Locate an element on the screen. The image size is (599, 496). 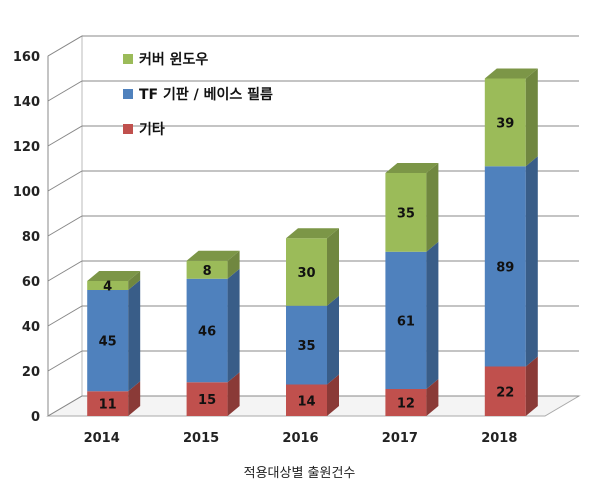
y-tick-label: 40 is located at coordinates (31, 327).